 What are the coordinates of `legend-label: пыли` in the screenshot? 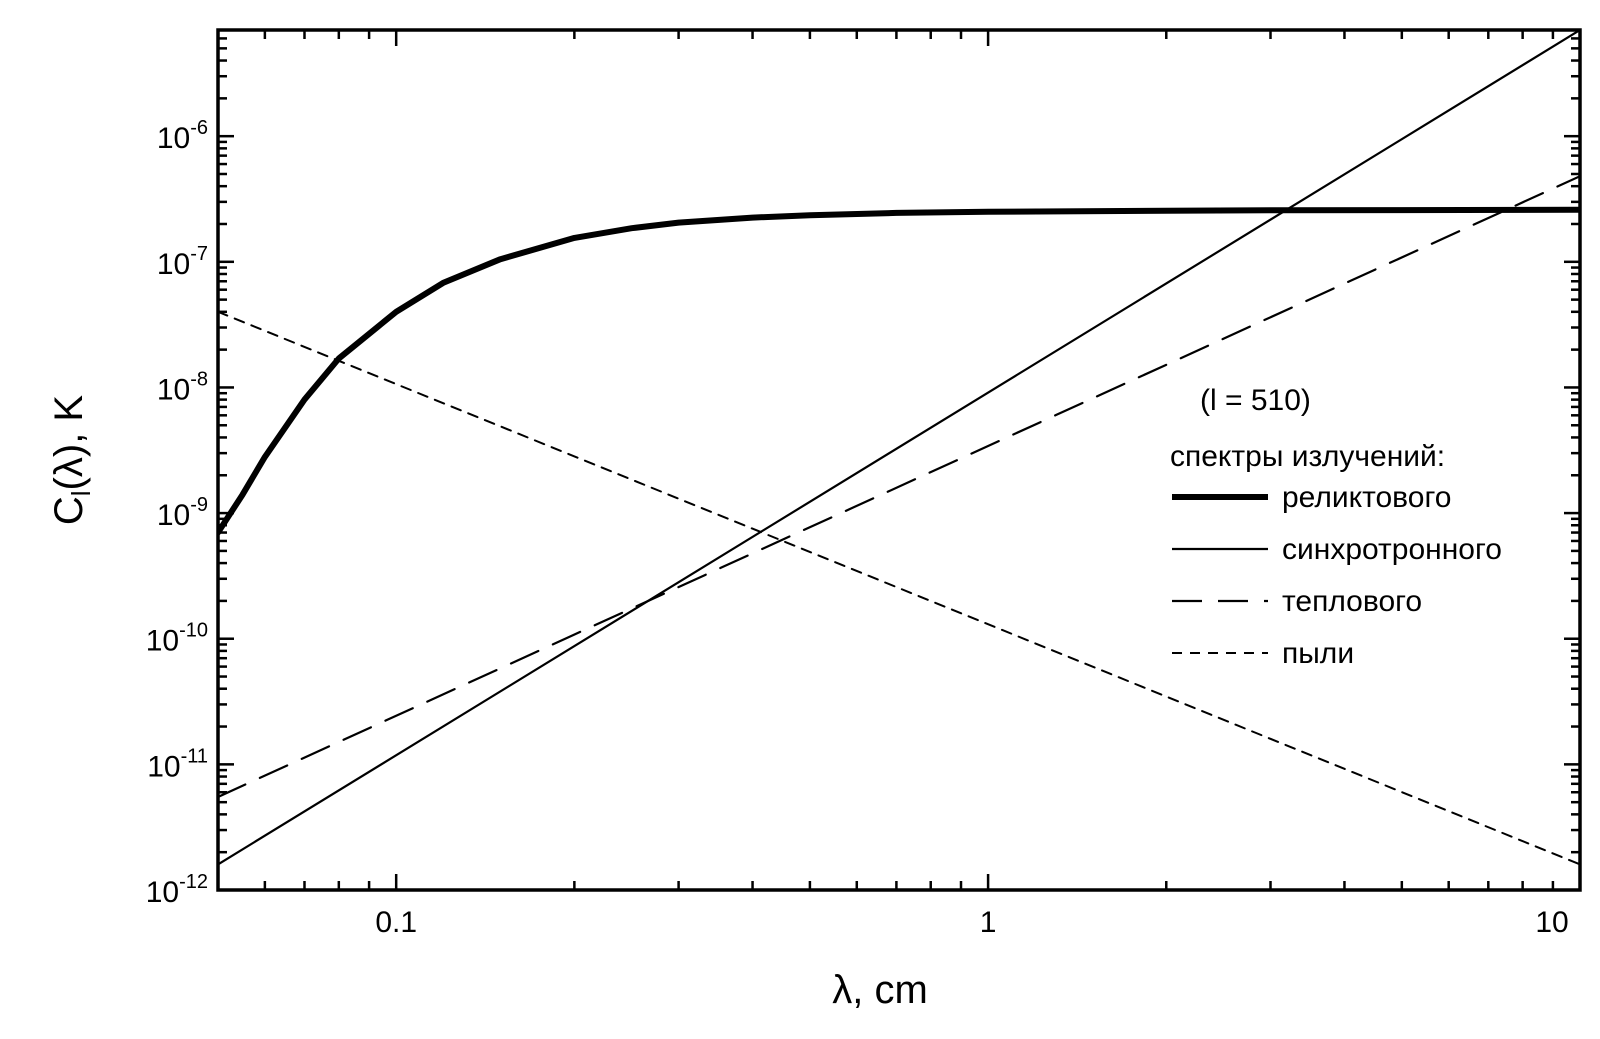 It's located at (1318, 653).